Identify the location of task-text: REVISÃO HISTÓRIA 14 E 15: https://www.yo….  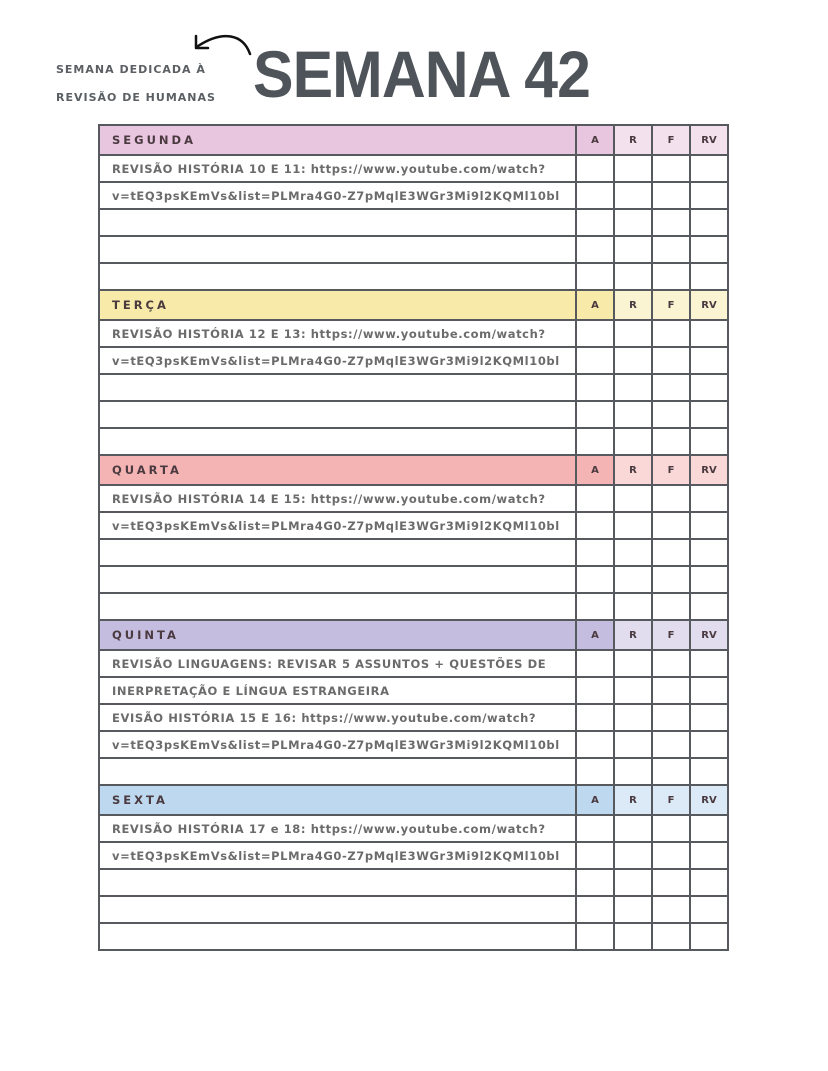
(337, 498).